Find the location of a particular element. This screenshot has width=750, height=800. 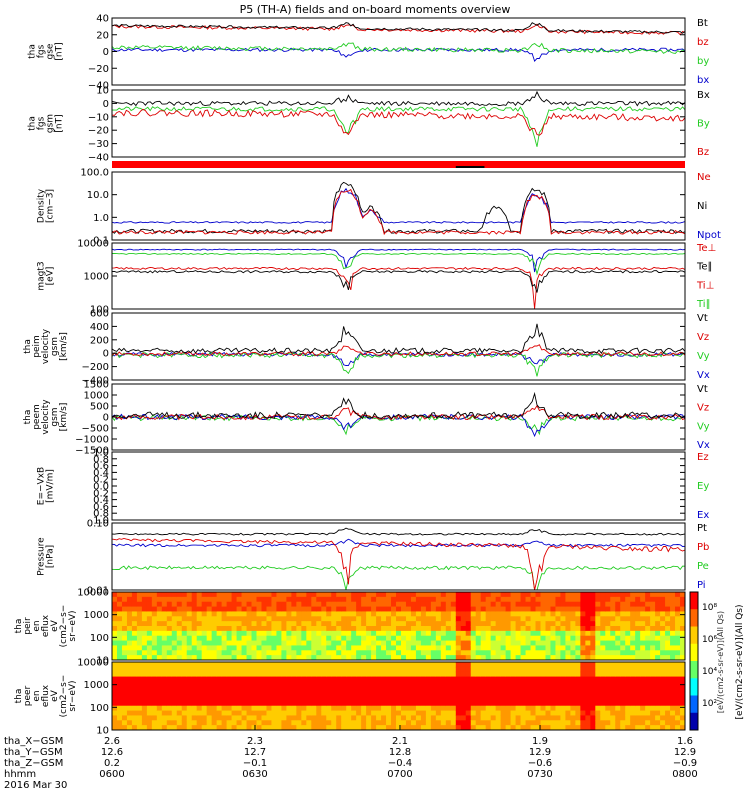

y-tick-label: 0.6 is located at coordinates (101, 466).